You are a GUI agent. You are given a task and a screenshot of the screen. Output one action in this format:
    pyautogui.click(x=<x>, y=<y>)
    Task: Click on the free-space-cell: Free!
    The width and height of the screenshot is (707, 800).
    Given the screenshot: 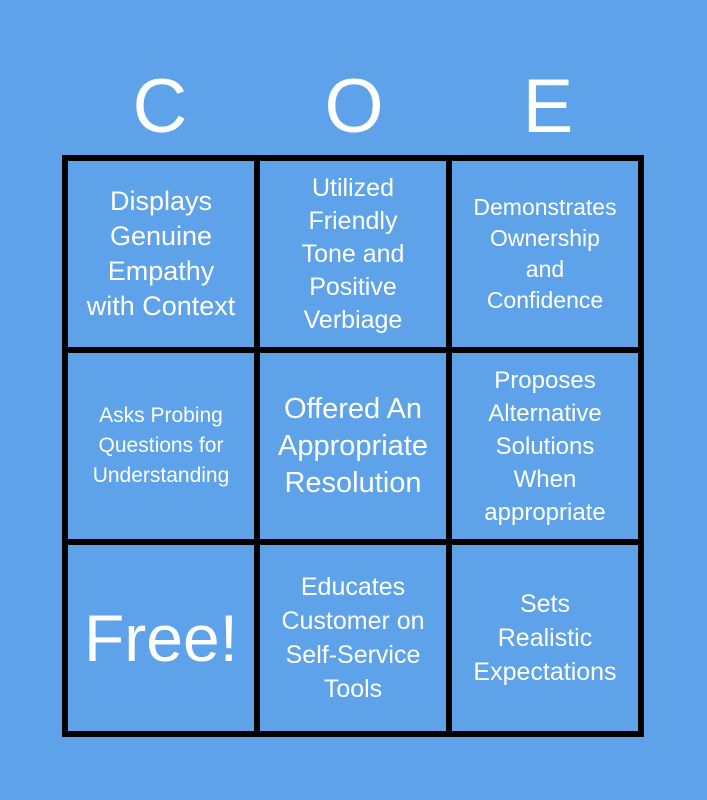 What is the action you would take?
    pyautogui.click(x=161, y=638)
    